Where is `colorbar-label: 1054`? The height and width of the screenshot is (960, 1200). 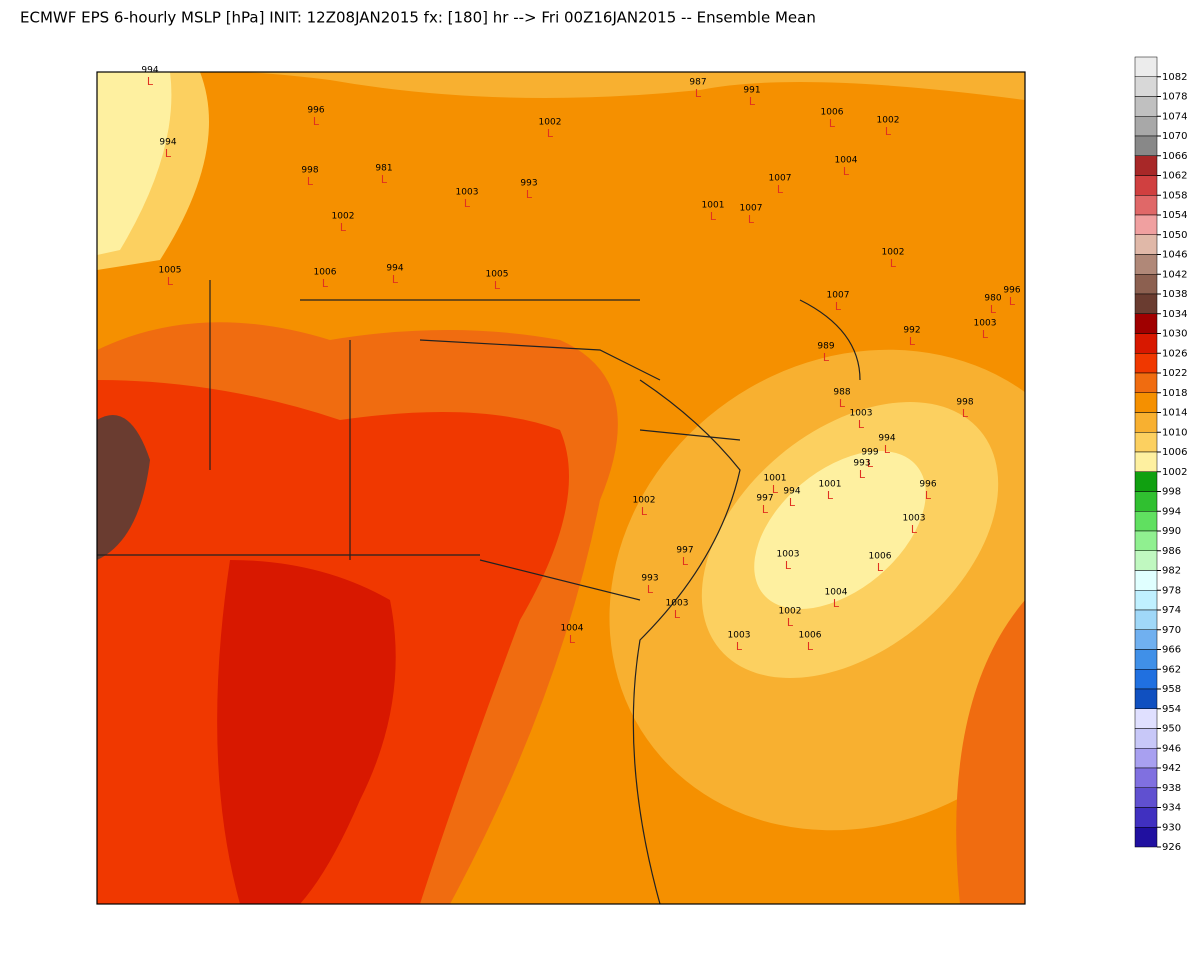
colorbar-label: 1054 is located at coordinates (1174, 215).